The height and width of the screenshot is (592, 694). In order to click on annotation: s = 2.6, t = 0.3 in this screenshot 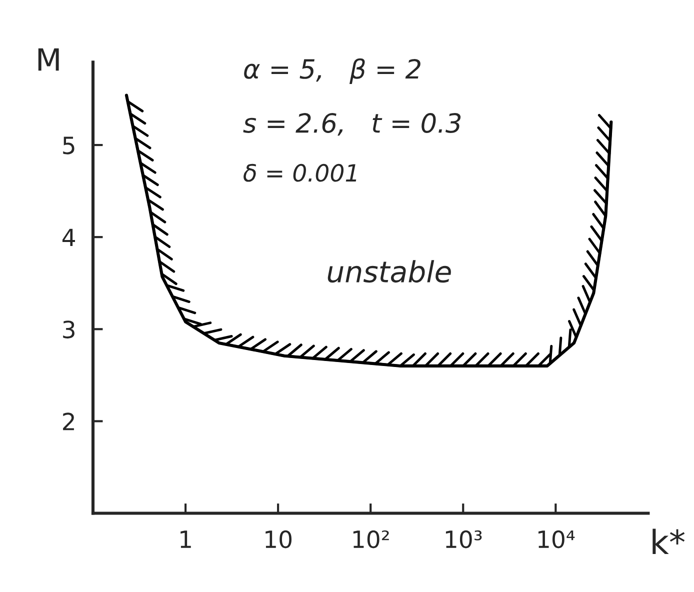, I will do `click(352, 124)`.